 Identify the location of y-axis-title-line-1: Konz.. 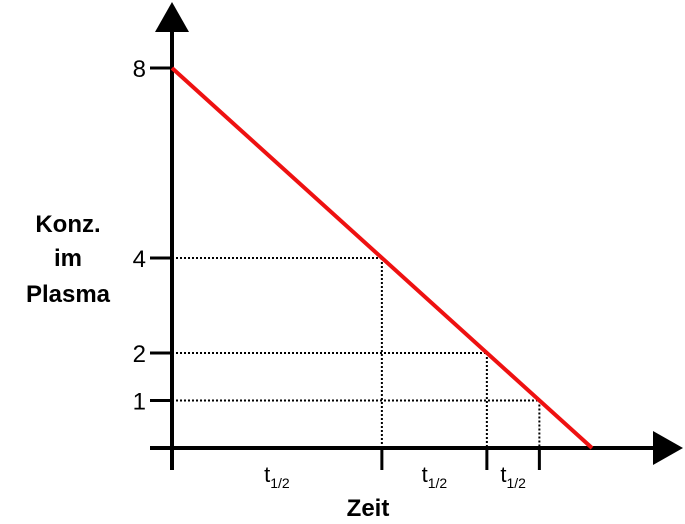
(67, 224).